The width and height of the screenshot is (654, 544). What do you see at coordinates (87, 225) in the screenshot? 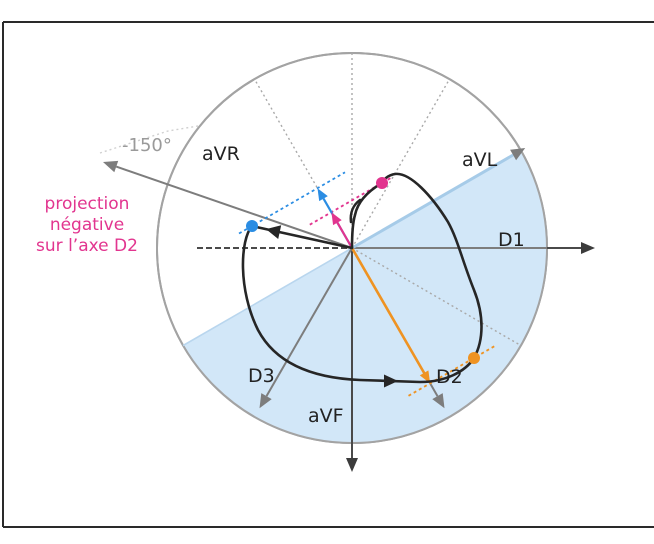
I see `annotation-line-2: négative` at bounding box center [87, 225].